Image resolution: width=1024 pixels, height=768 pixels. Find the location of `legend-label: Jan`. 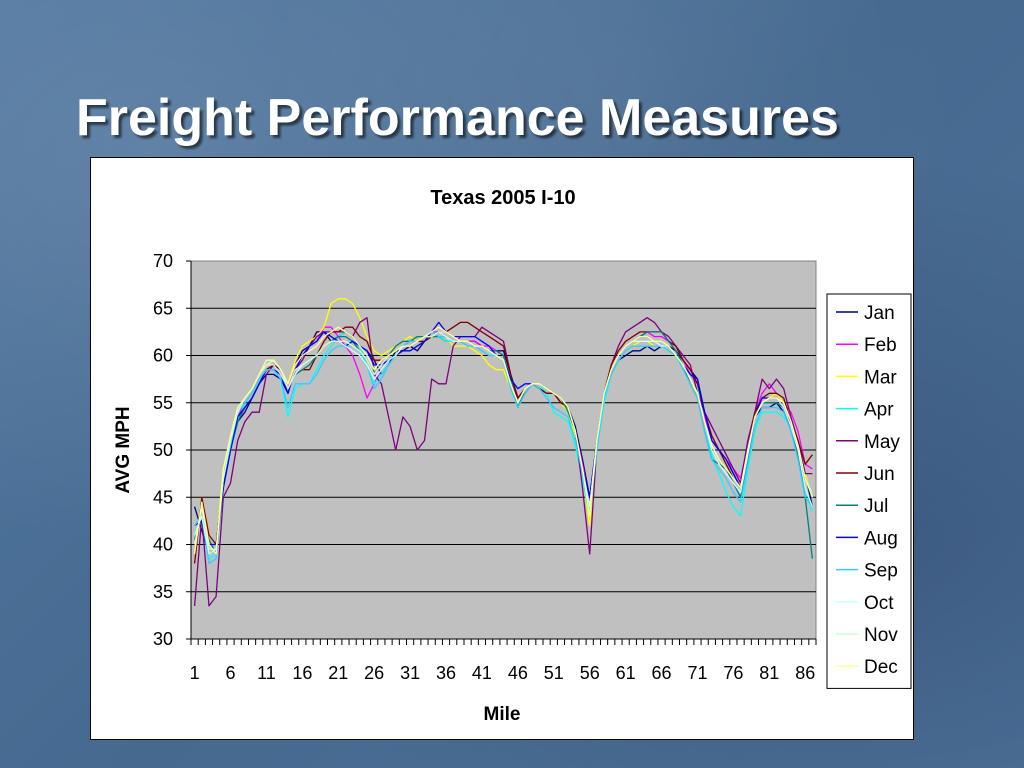

legend-label: Jan is located at coordinates (879, 313).